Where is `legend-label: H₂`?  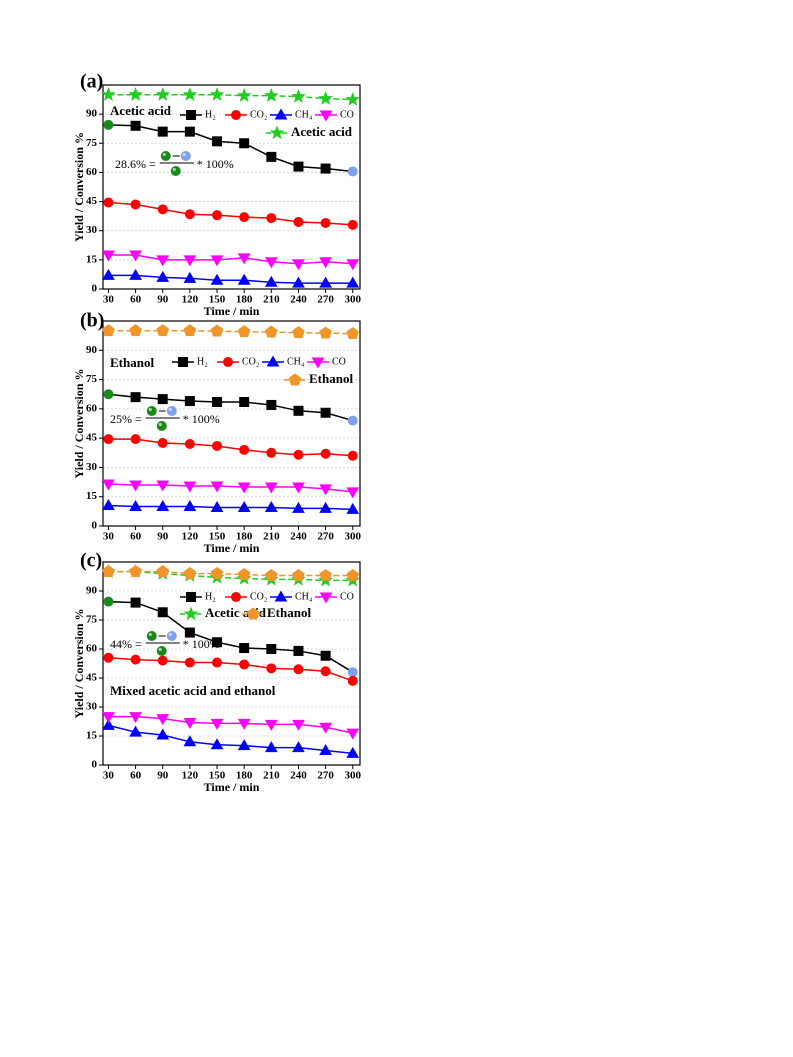
legend-label: H₂ is located at coordinates (202, 361).